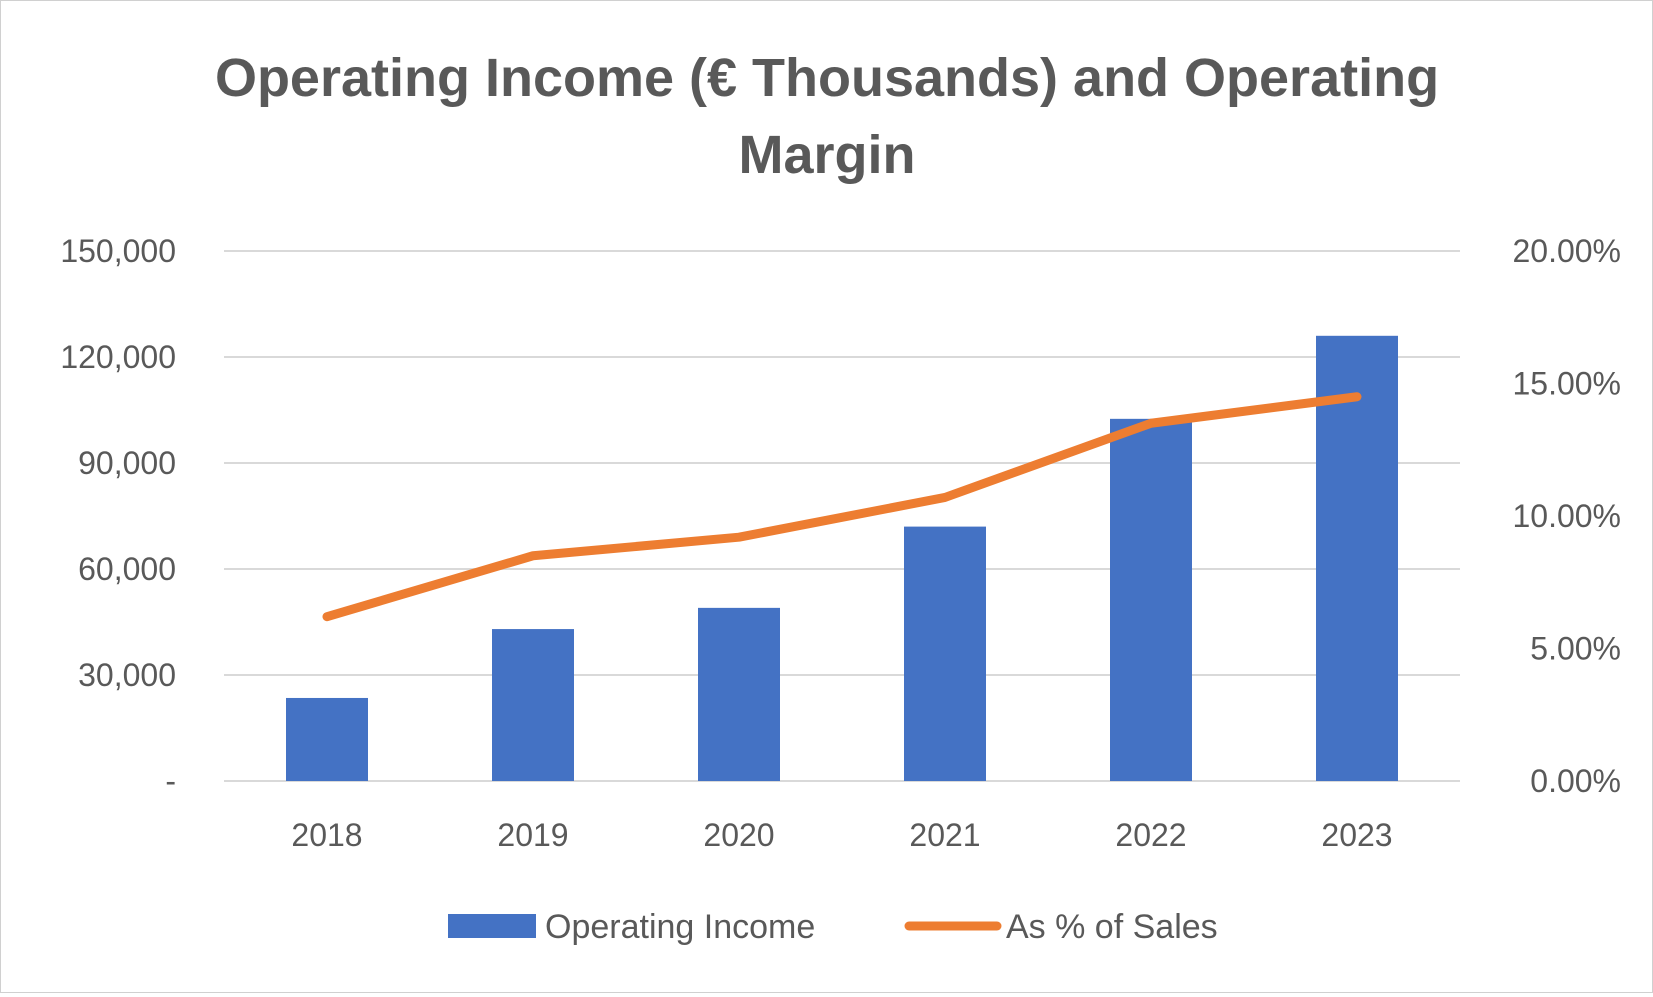 The height and width of the screenshot is (997, 1653). What do you see at coordinates (826, 155) in the screenshot?
I see `chart-title-line-2: Margin` at bounding box center [826, 155].